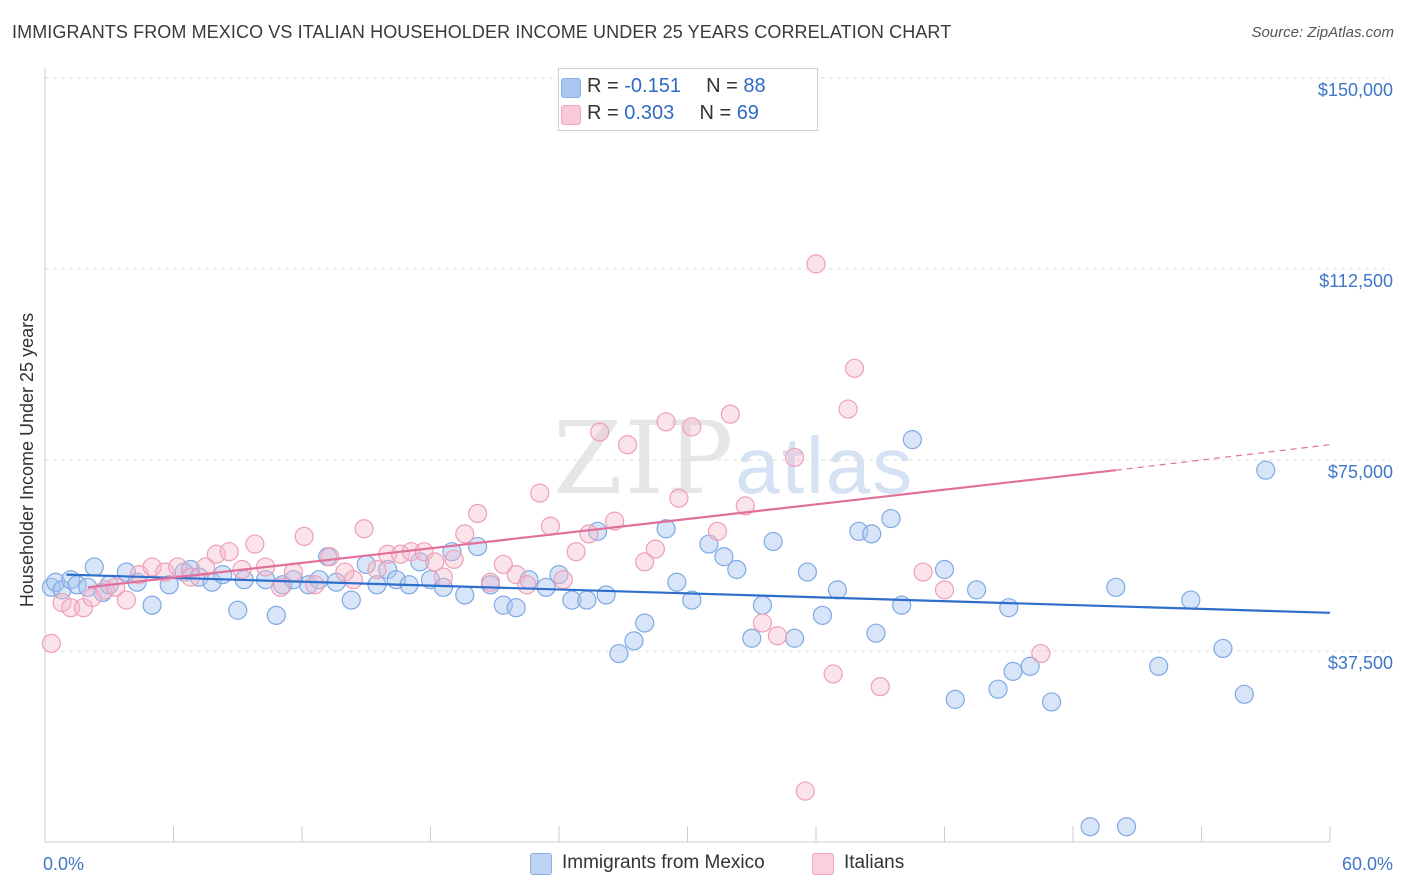  What do you see at coordinates (825, 465) in the screenshot?
I see `watermark-atlas: atlas` at bounding box center [825, 465].